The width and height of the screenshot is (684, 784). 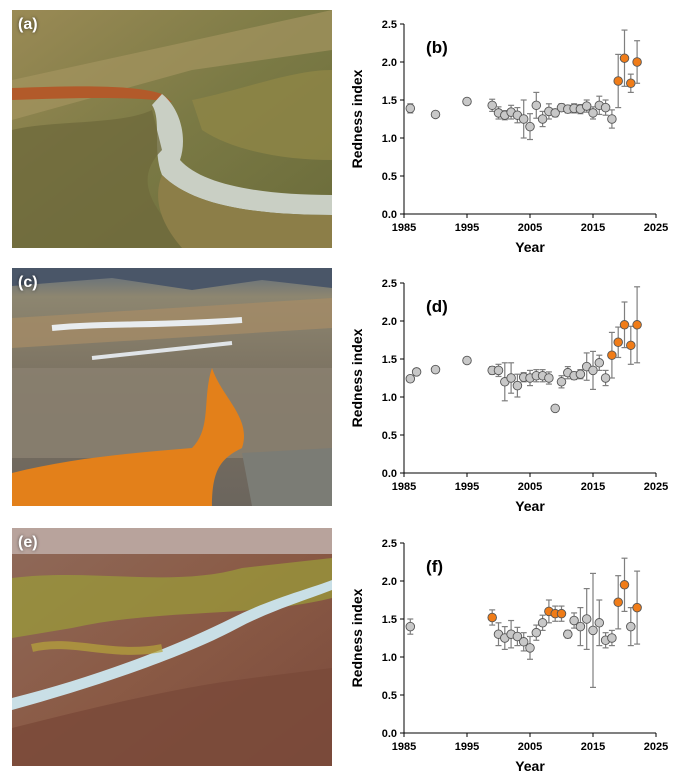 What do you see at coordinates (28, 542) in the screenshot?
I see `panel-label-e: (e)` at bounding box center [28, 542].